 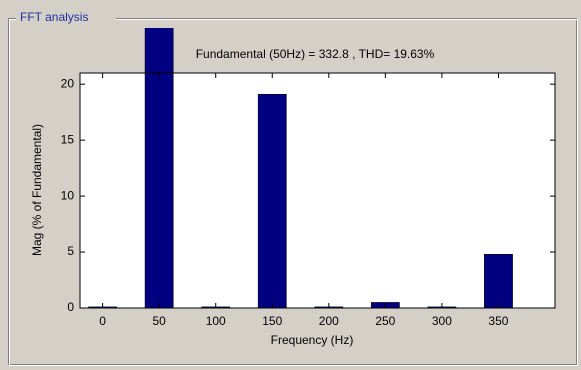 I want to click on x-tick-label: 50, so click(x=159, y=321).